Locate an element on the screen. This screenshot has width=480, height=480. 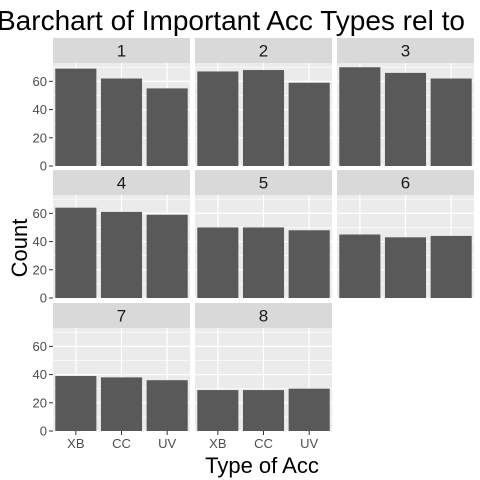
y-axis-title: Count is located at coordinates (19, 248).